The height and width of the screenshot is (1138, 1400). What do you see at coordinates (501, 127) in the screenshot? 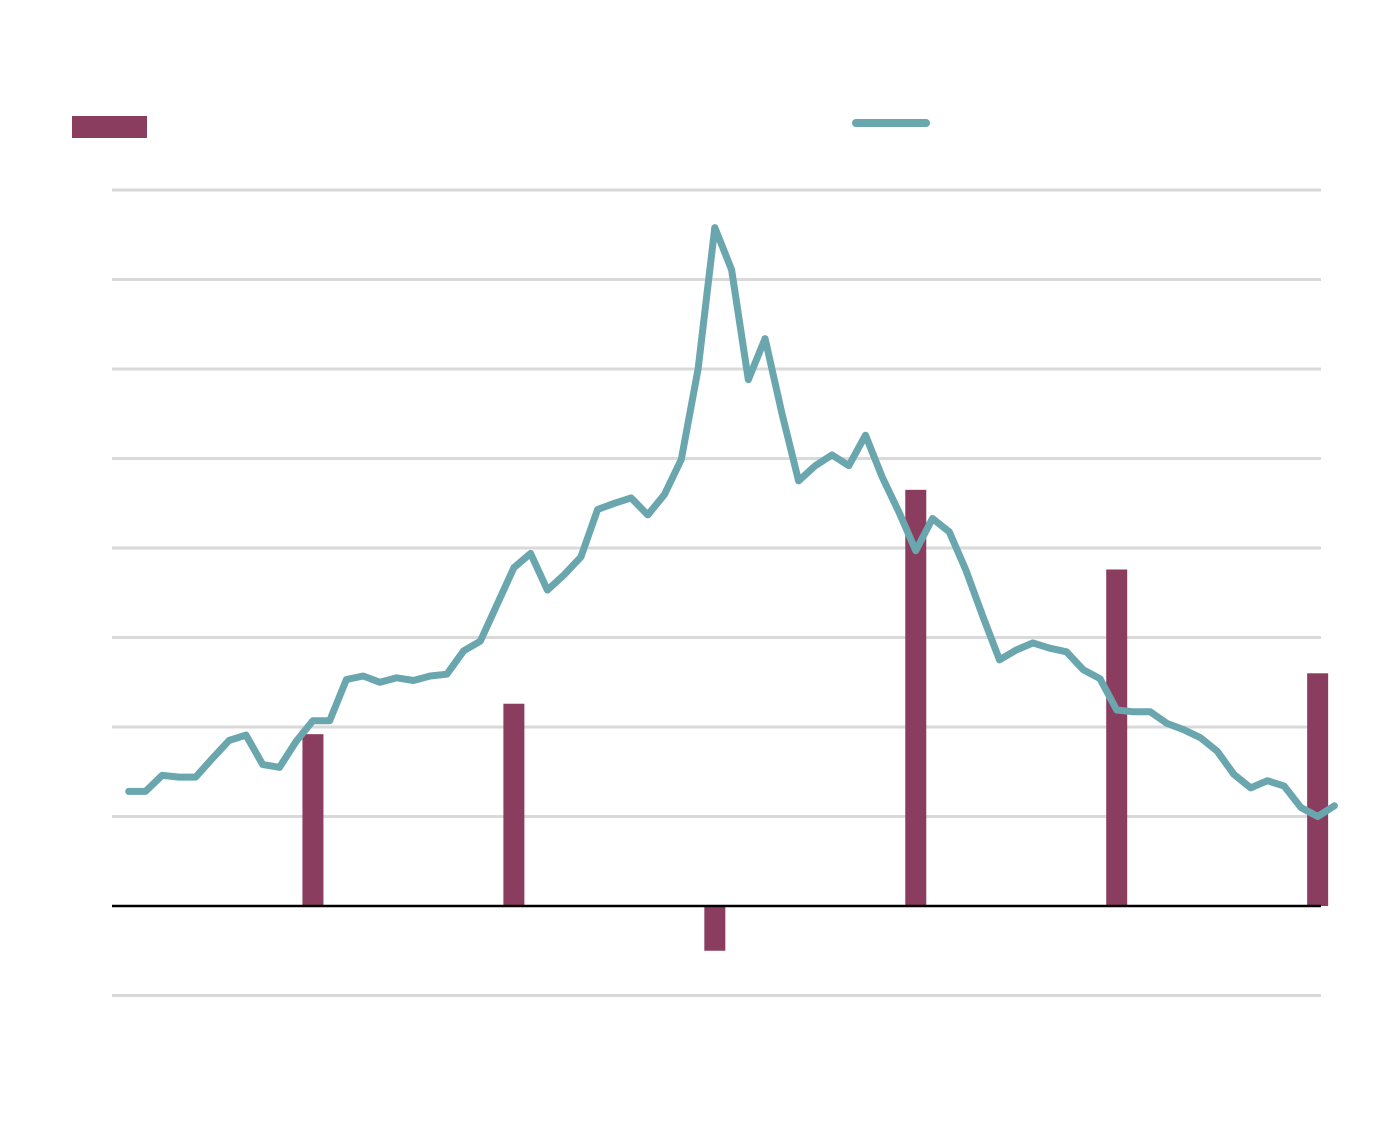
I see `legend` at bounding box center [501, 127].